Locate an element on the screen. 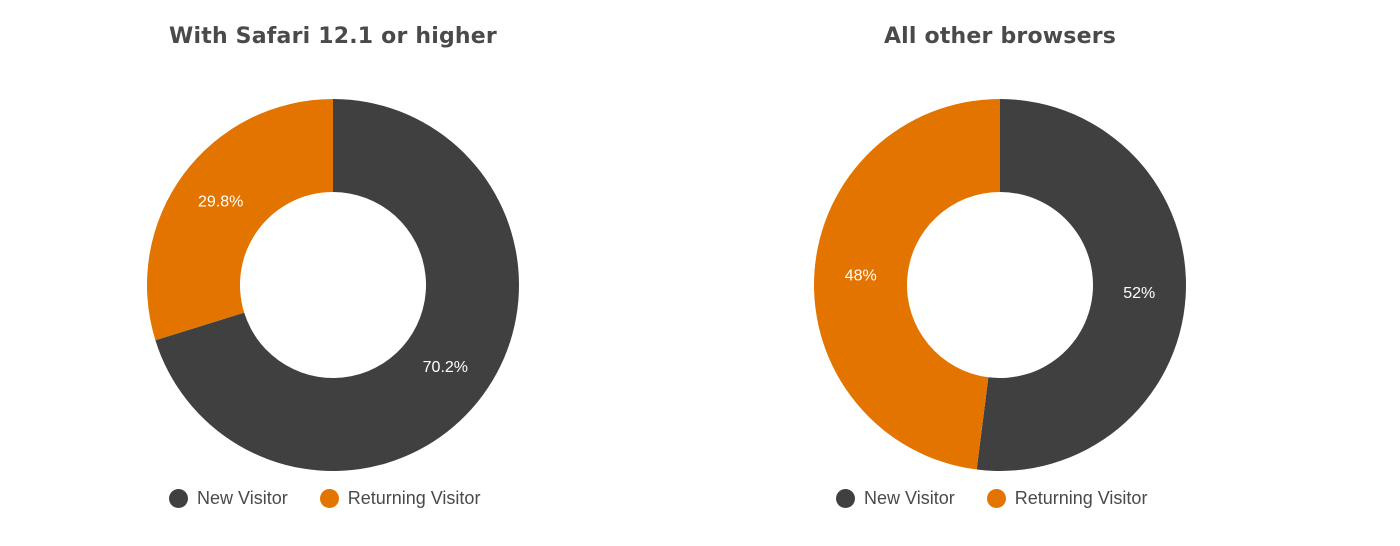 The image size is (1400, 546). chart-title-other-browsers: All other browsers is located at coordinates (1000, 36).